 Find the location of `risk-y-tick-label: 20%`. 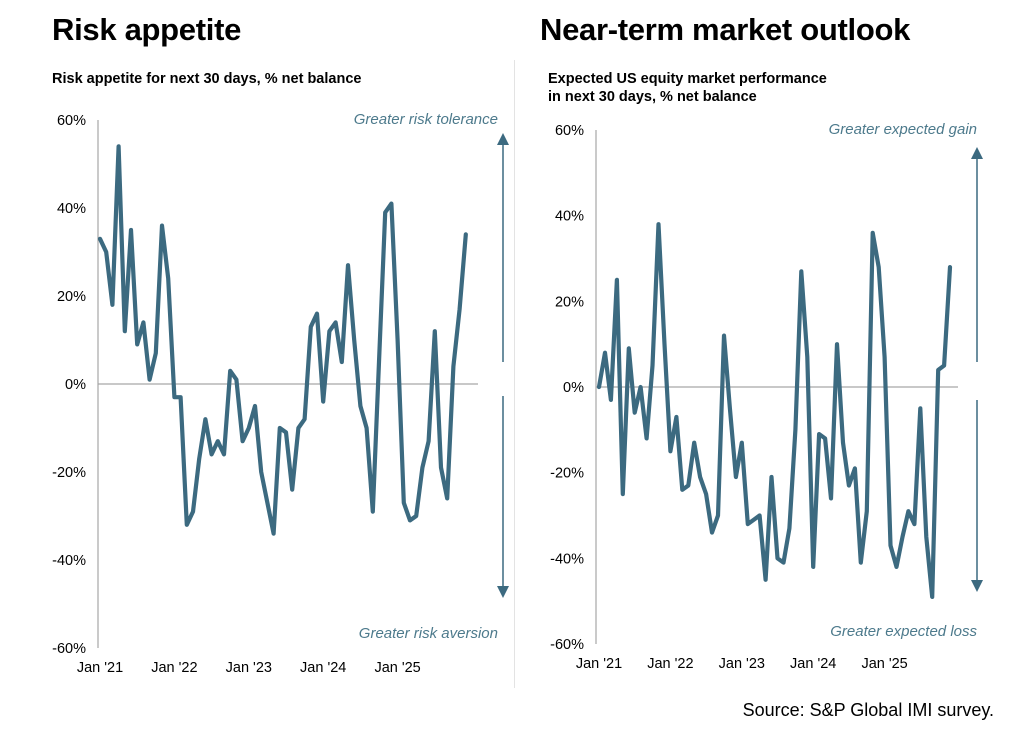

risk-y-tick-label: 20% is located at coordinates (71, 297).